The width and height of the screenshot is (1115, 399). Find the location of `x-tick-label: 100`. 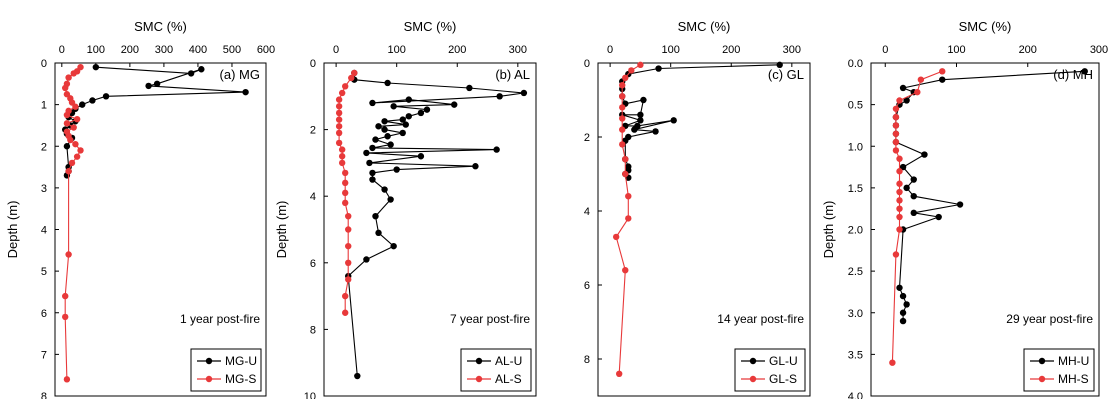

x-tick-label: 100 is located at coordinates (956, 50).